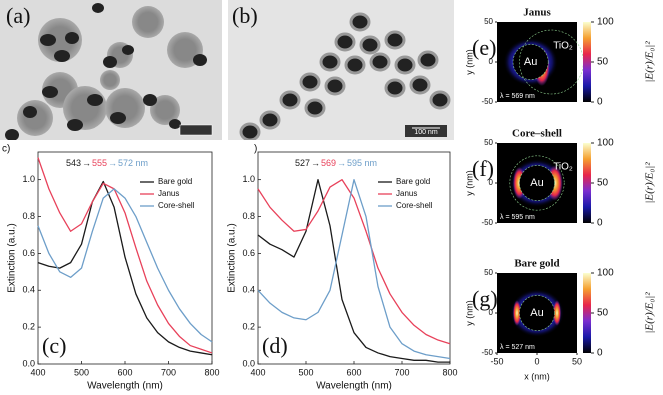 The image size is (663, 395). What do you see at coordinates (517, 217) in the screenshot?
I see `wavelength-label: λ = 595 nm` at bounding box center [517, 217].